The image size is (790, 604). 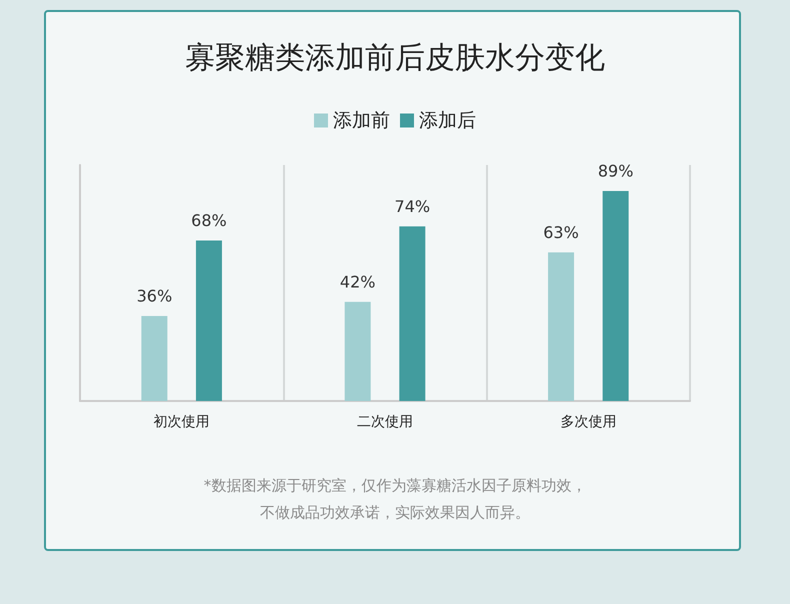 I want to click on legend-label: 添加后, so click(x=447, y=121).